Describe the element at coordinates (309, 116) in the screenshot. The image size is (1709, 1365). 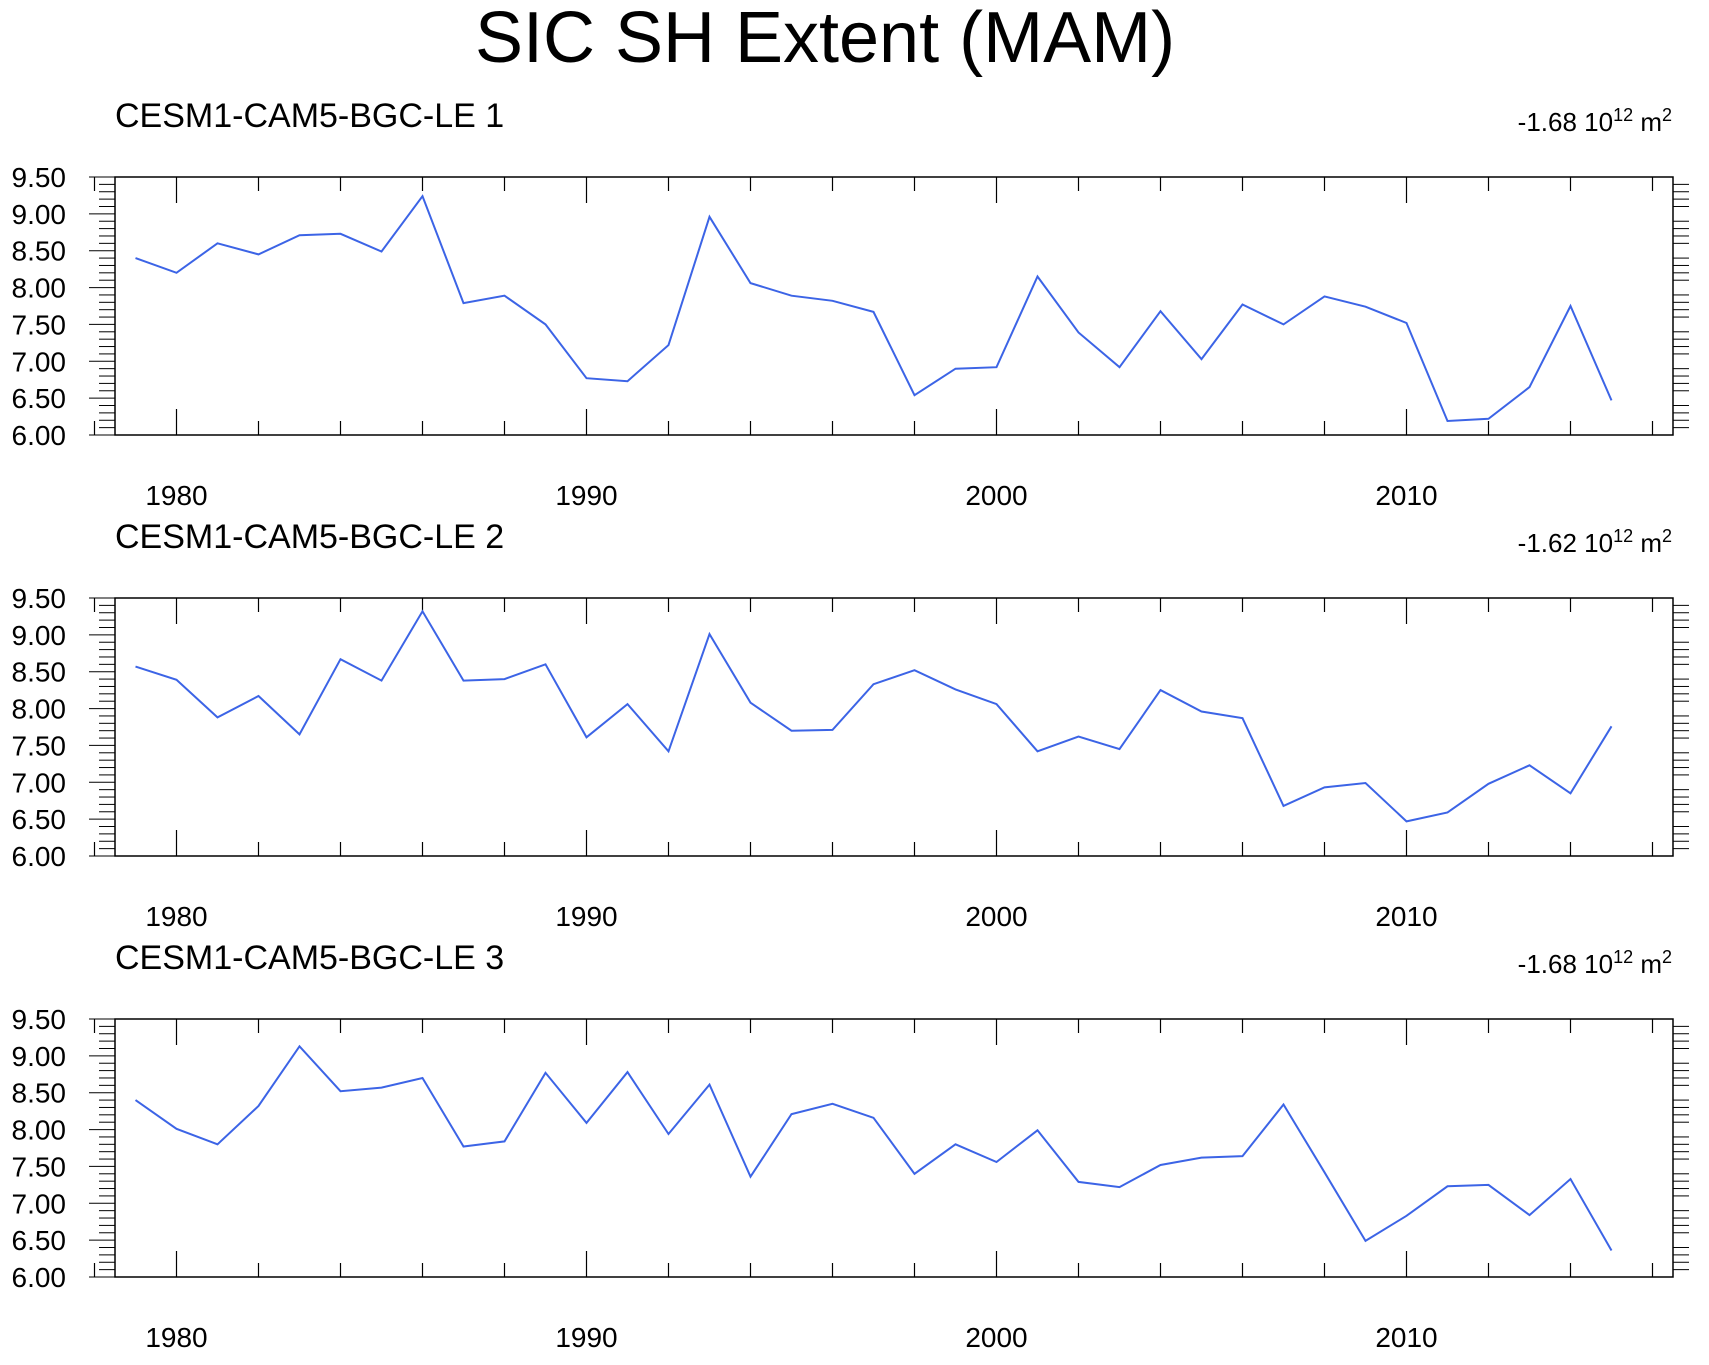
I see `panel-title: CESM1-CAM5-BGC-LE 1` at that location.